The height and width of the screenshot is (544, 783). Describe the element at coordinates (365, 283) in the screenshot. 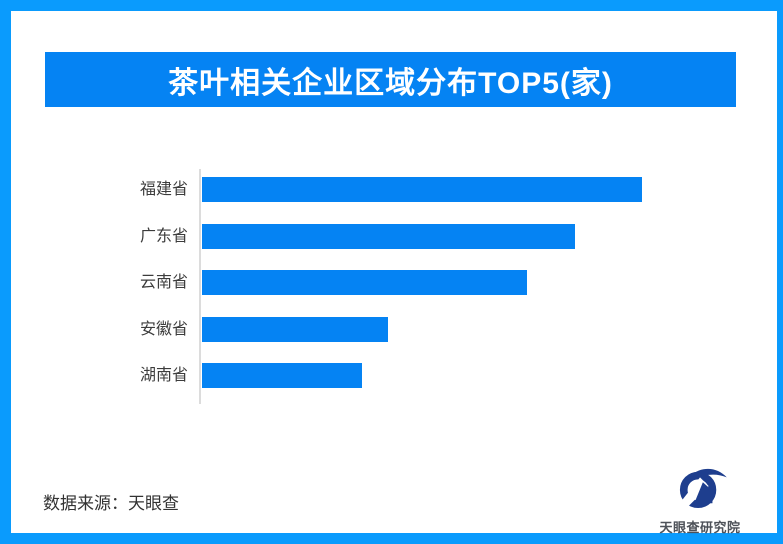

I see `bar-yunnan` at that location.